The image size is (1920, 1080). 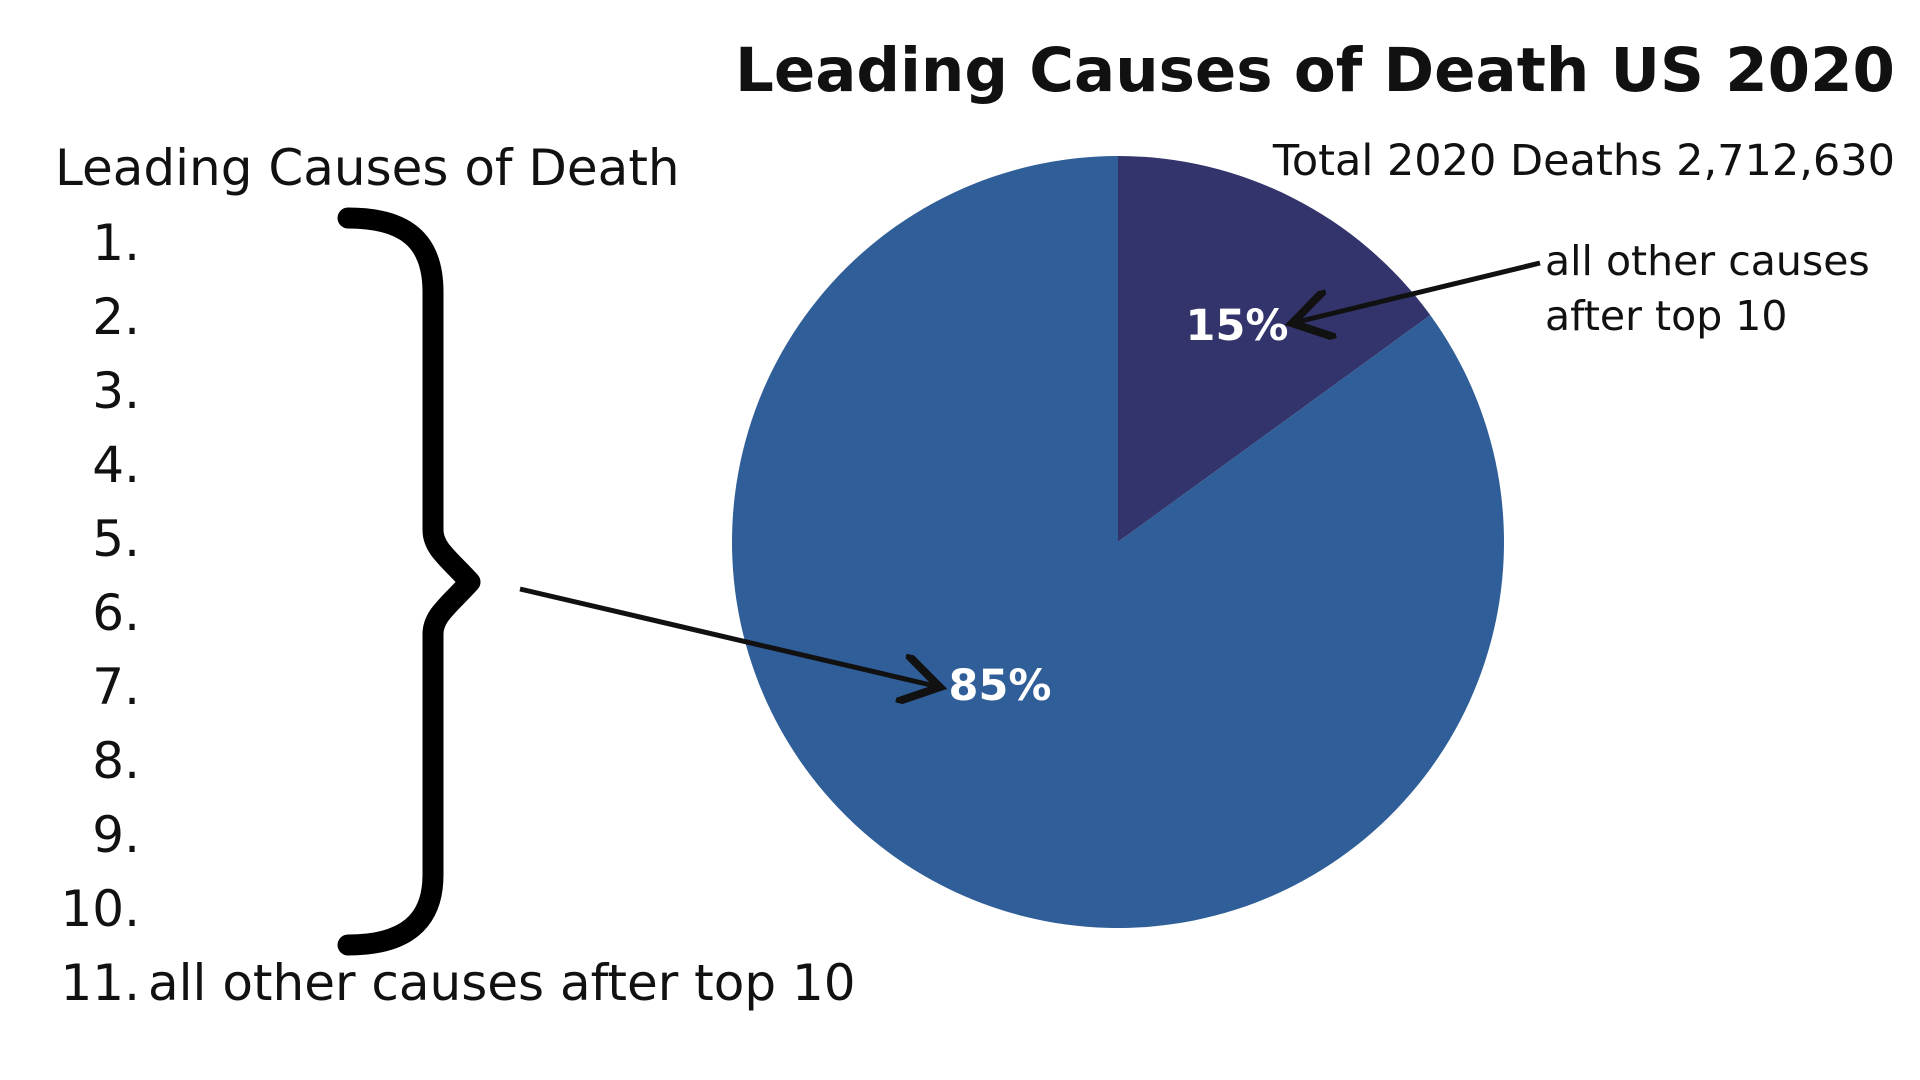 What do you see at coordinates (116, 613) in the screenshot?
I see `list-number-6: 6.` at bounding box center [116, 613].